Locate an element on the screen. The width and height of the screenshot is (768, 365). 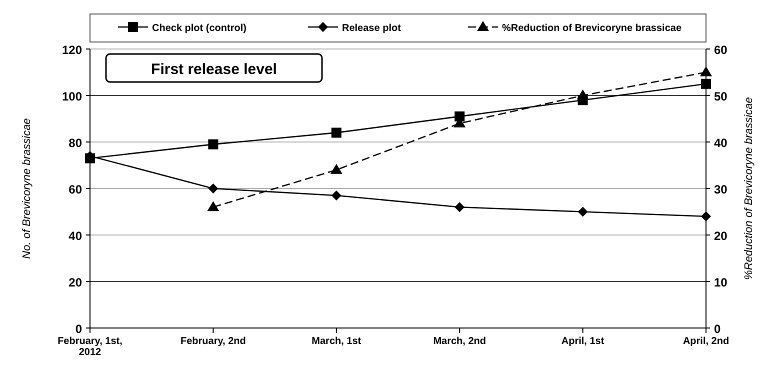
y2-tick-label: 40 is located at coordinates (721, 143).